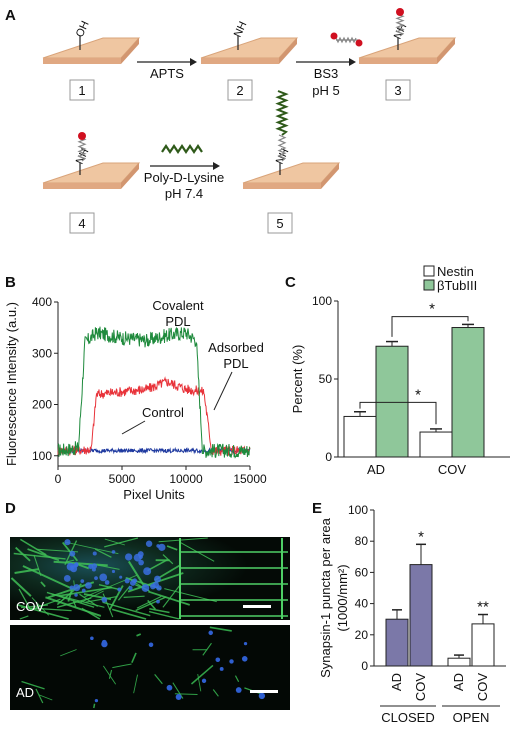 The width and height of the screenshot is (512, 729). What do you see at coordinates (10, 282) in the screenshot?
I see `panel-b-label: B` at bounding box center [10, 282].